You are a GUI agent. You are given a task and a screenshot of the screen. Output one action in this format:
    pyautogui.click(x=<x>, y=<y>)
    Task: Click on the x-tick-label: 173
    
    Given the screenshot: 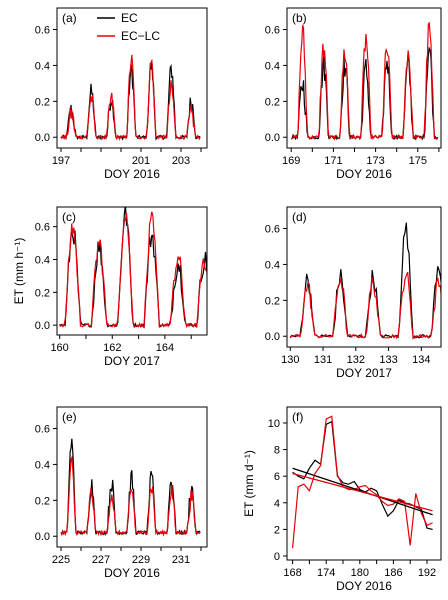 What is the action you would take?
    pyautogui.click(x=375, y=161)
    